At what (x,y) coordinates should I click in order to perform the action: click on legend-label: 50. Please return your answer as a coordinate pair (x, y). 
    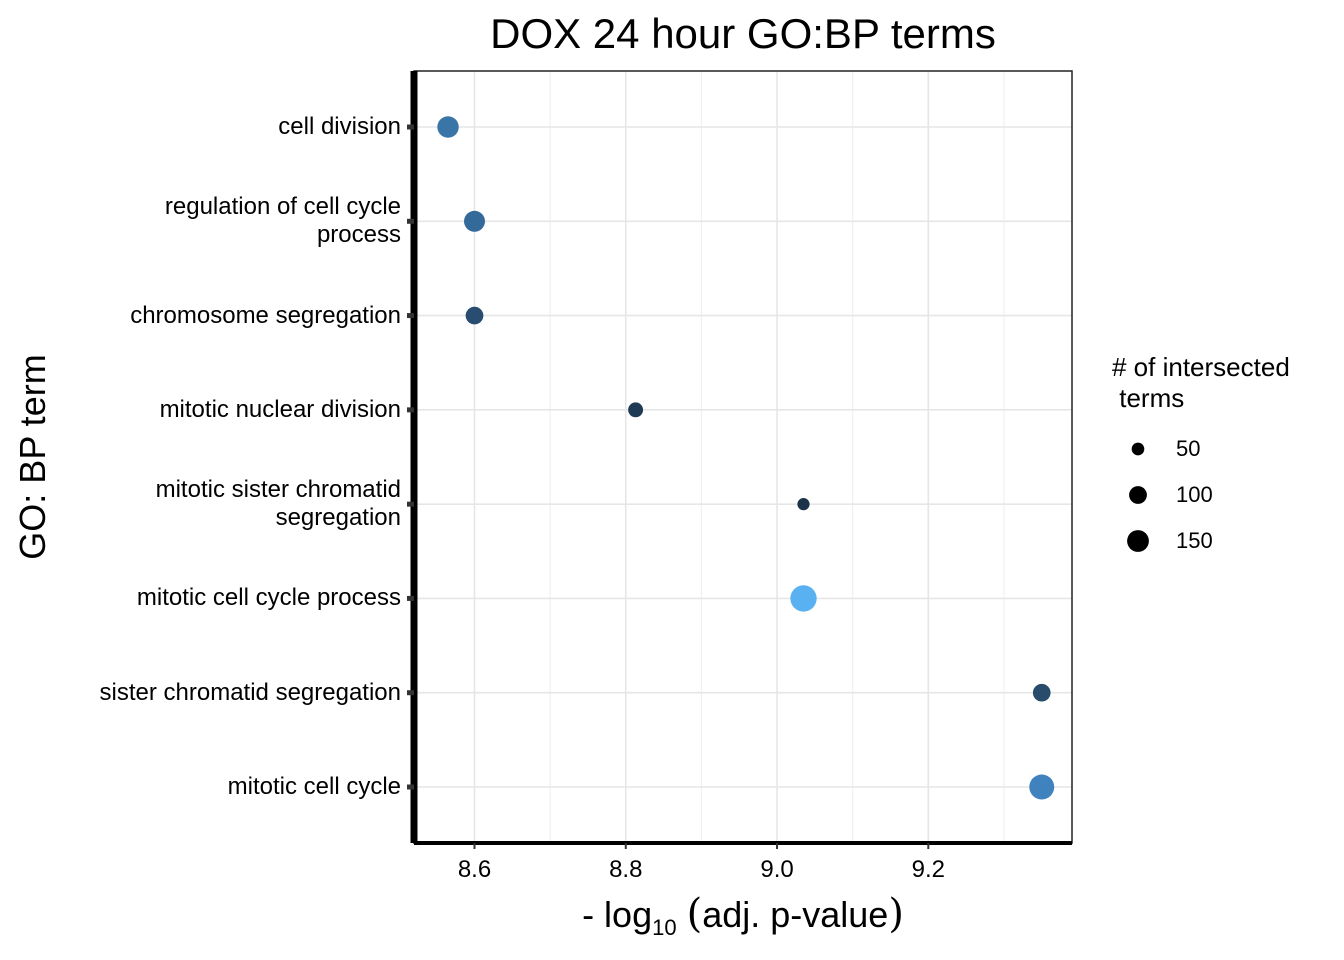
    Looking at the image, I should click on (1188, 448).